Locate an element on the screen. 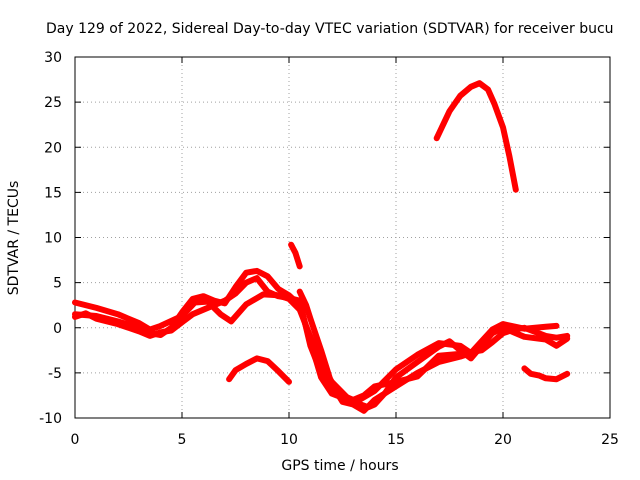  x-tick-label: 10 is located at coordinates (289, 440).